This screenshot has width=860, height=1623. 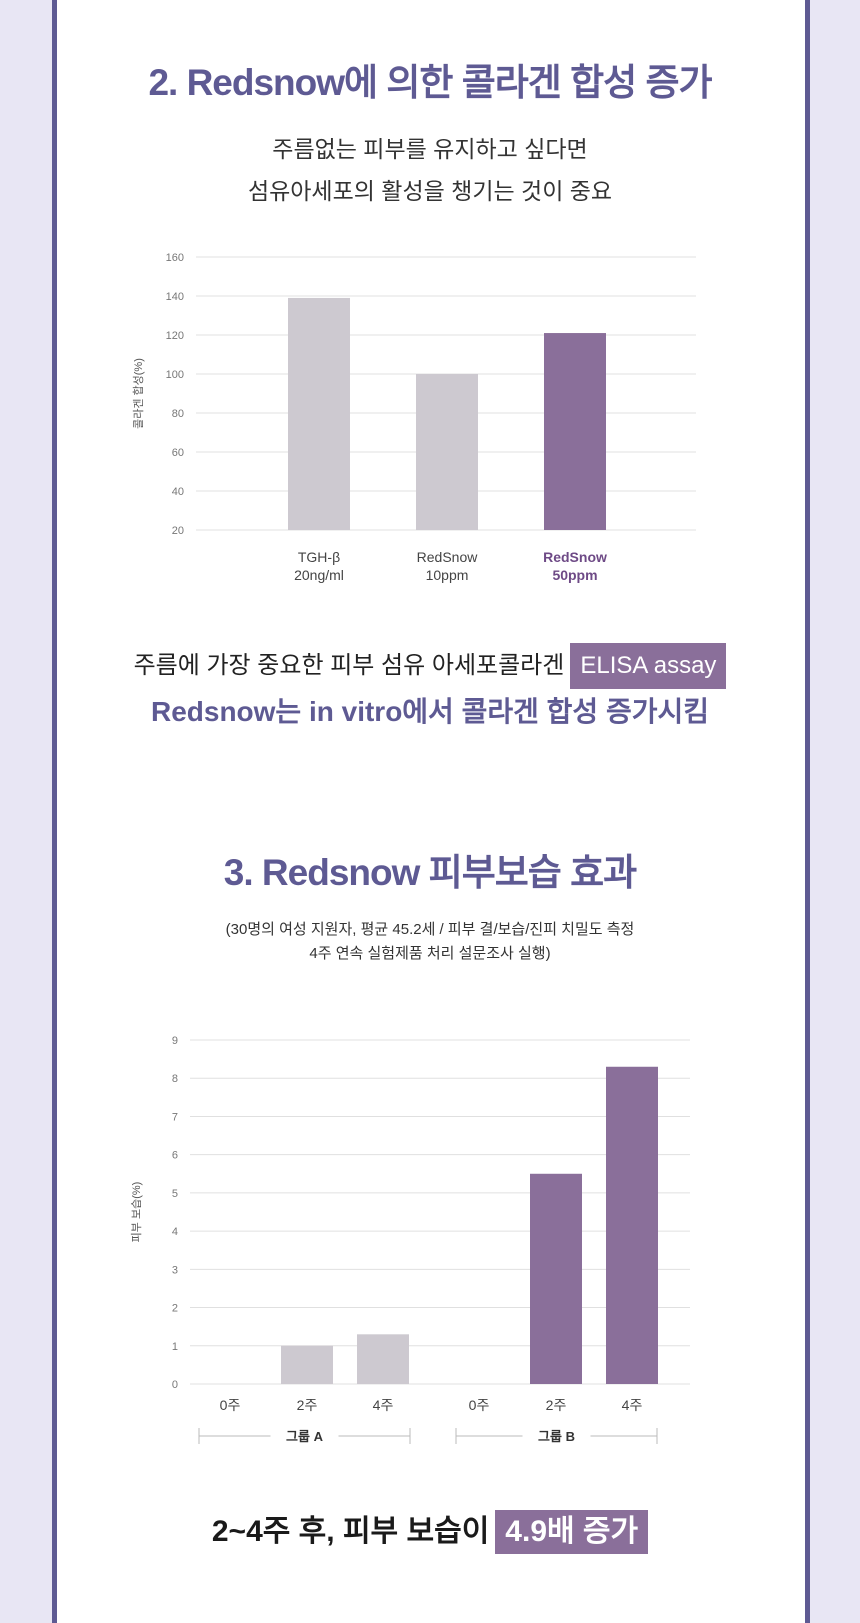 I want to click on section2-title: 2. Redsnow에 의한 콜라겐 합성 증가, so click(x=430, y=82).